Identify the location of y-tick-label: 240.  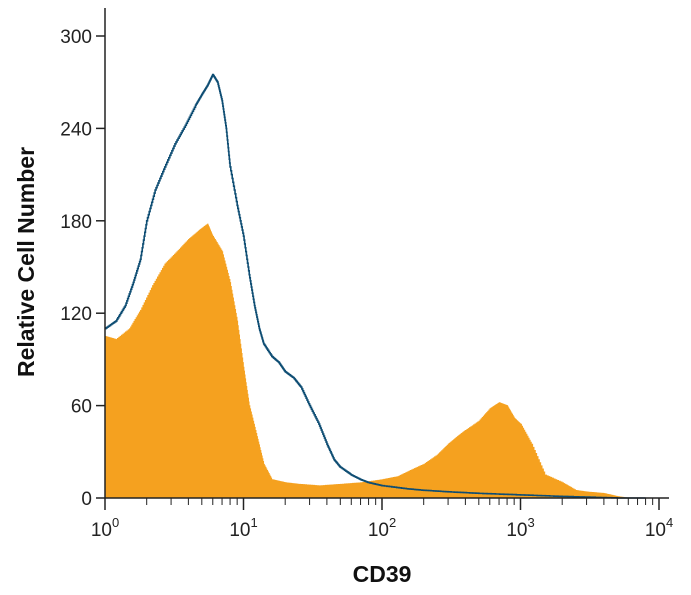
(76, 129).